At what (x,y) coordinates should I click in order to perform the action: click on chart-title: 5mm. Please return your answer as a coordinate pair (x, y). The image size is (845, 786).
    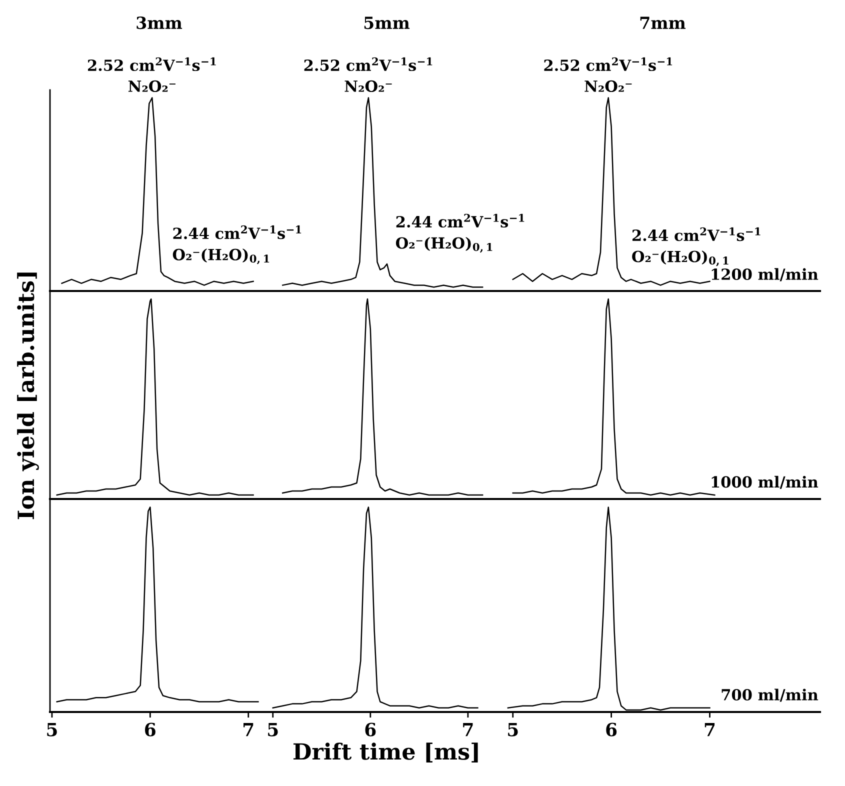
    Looking at the image, I should click on (387, 23).